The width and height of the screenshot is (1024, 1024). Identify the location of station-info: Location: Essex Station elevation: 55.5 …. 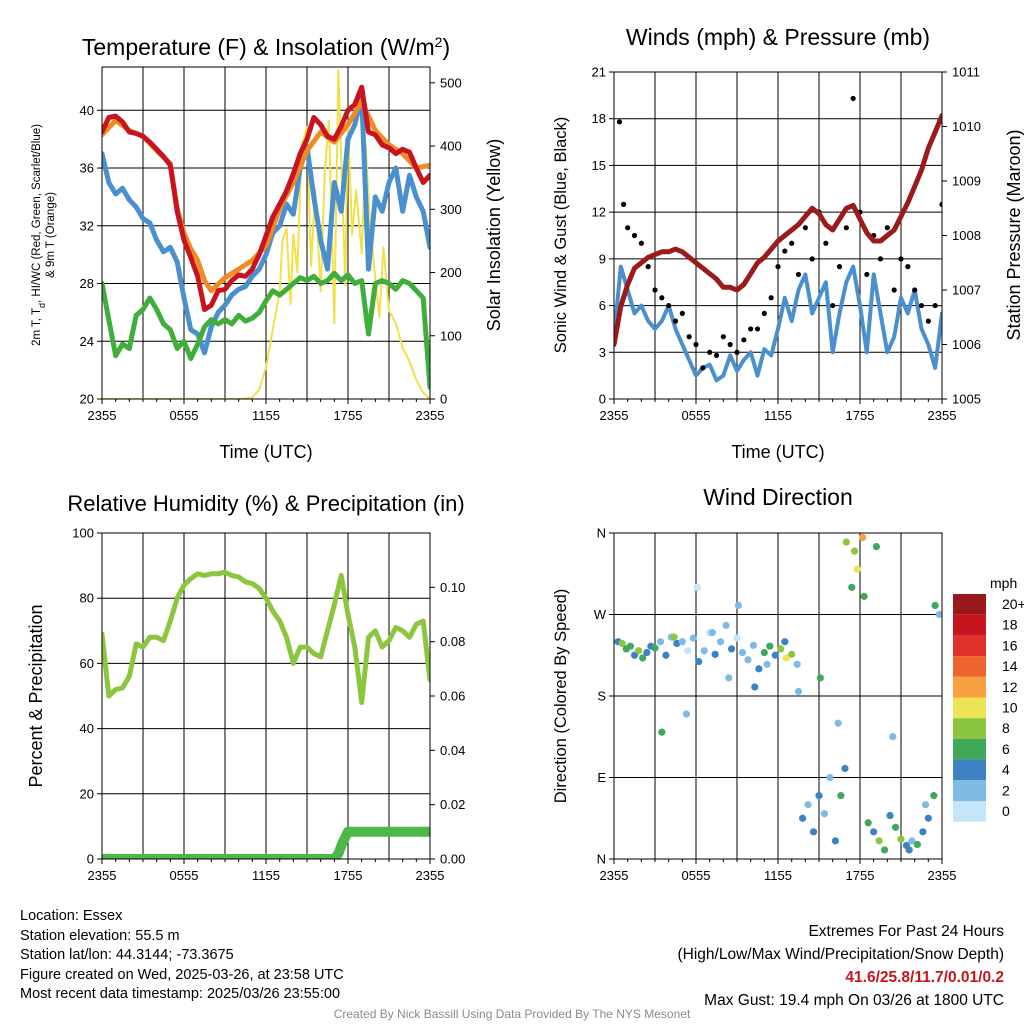
(182, 956).